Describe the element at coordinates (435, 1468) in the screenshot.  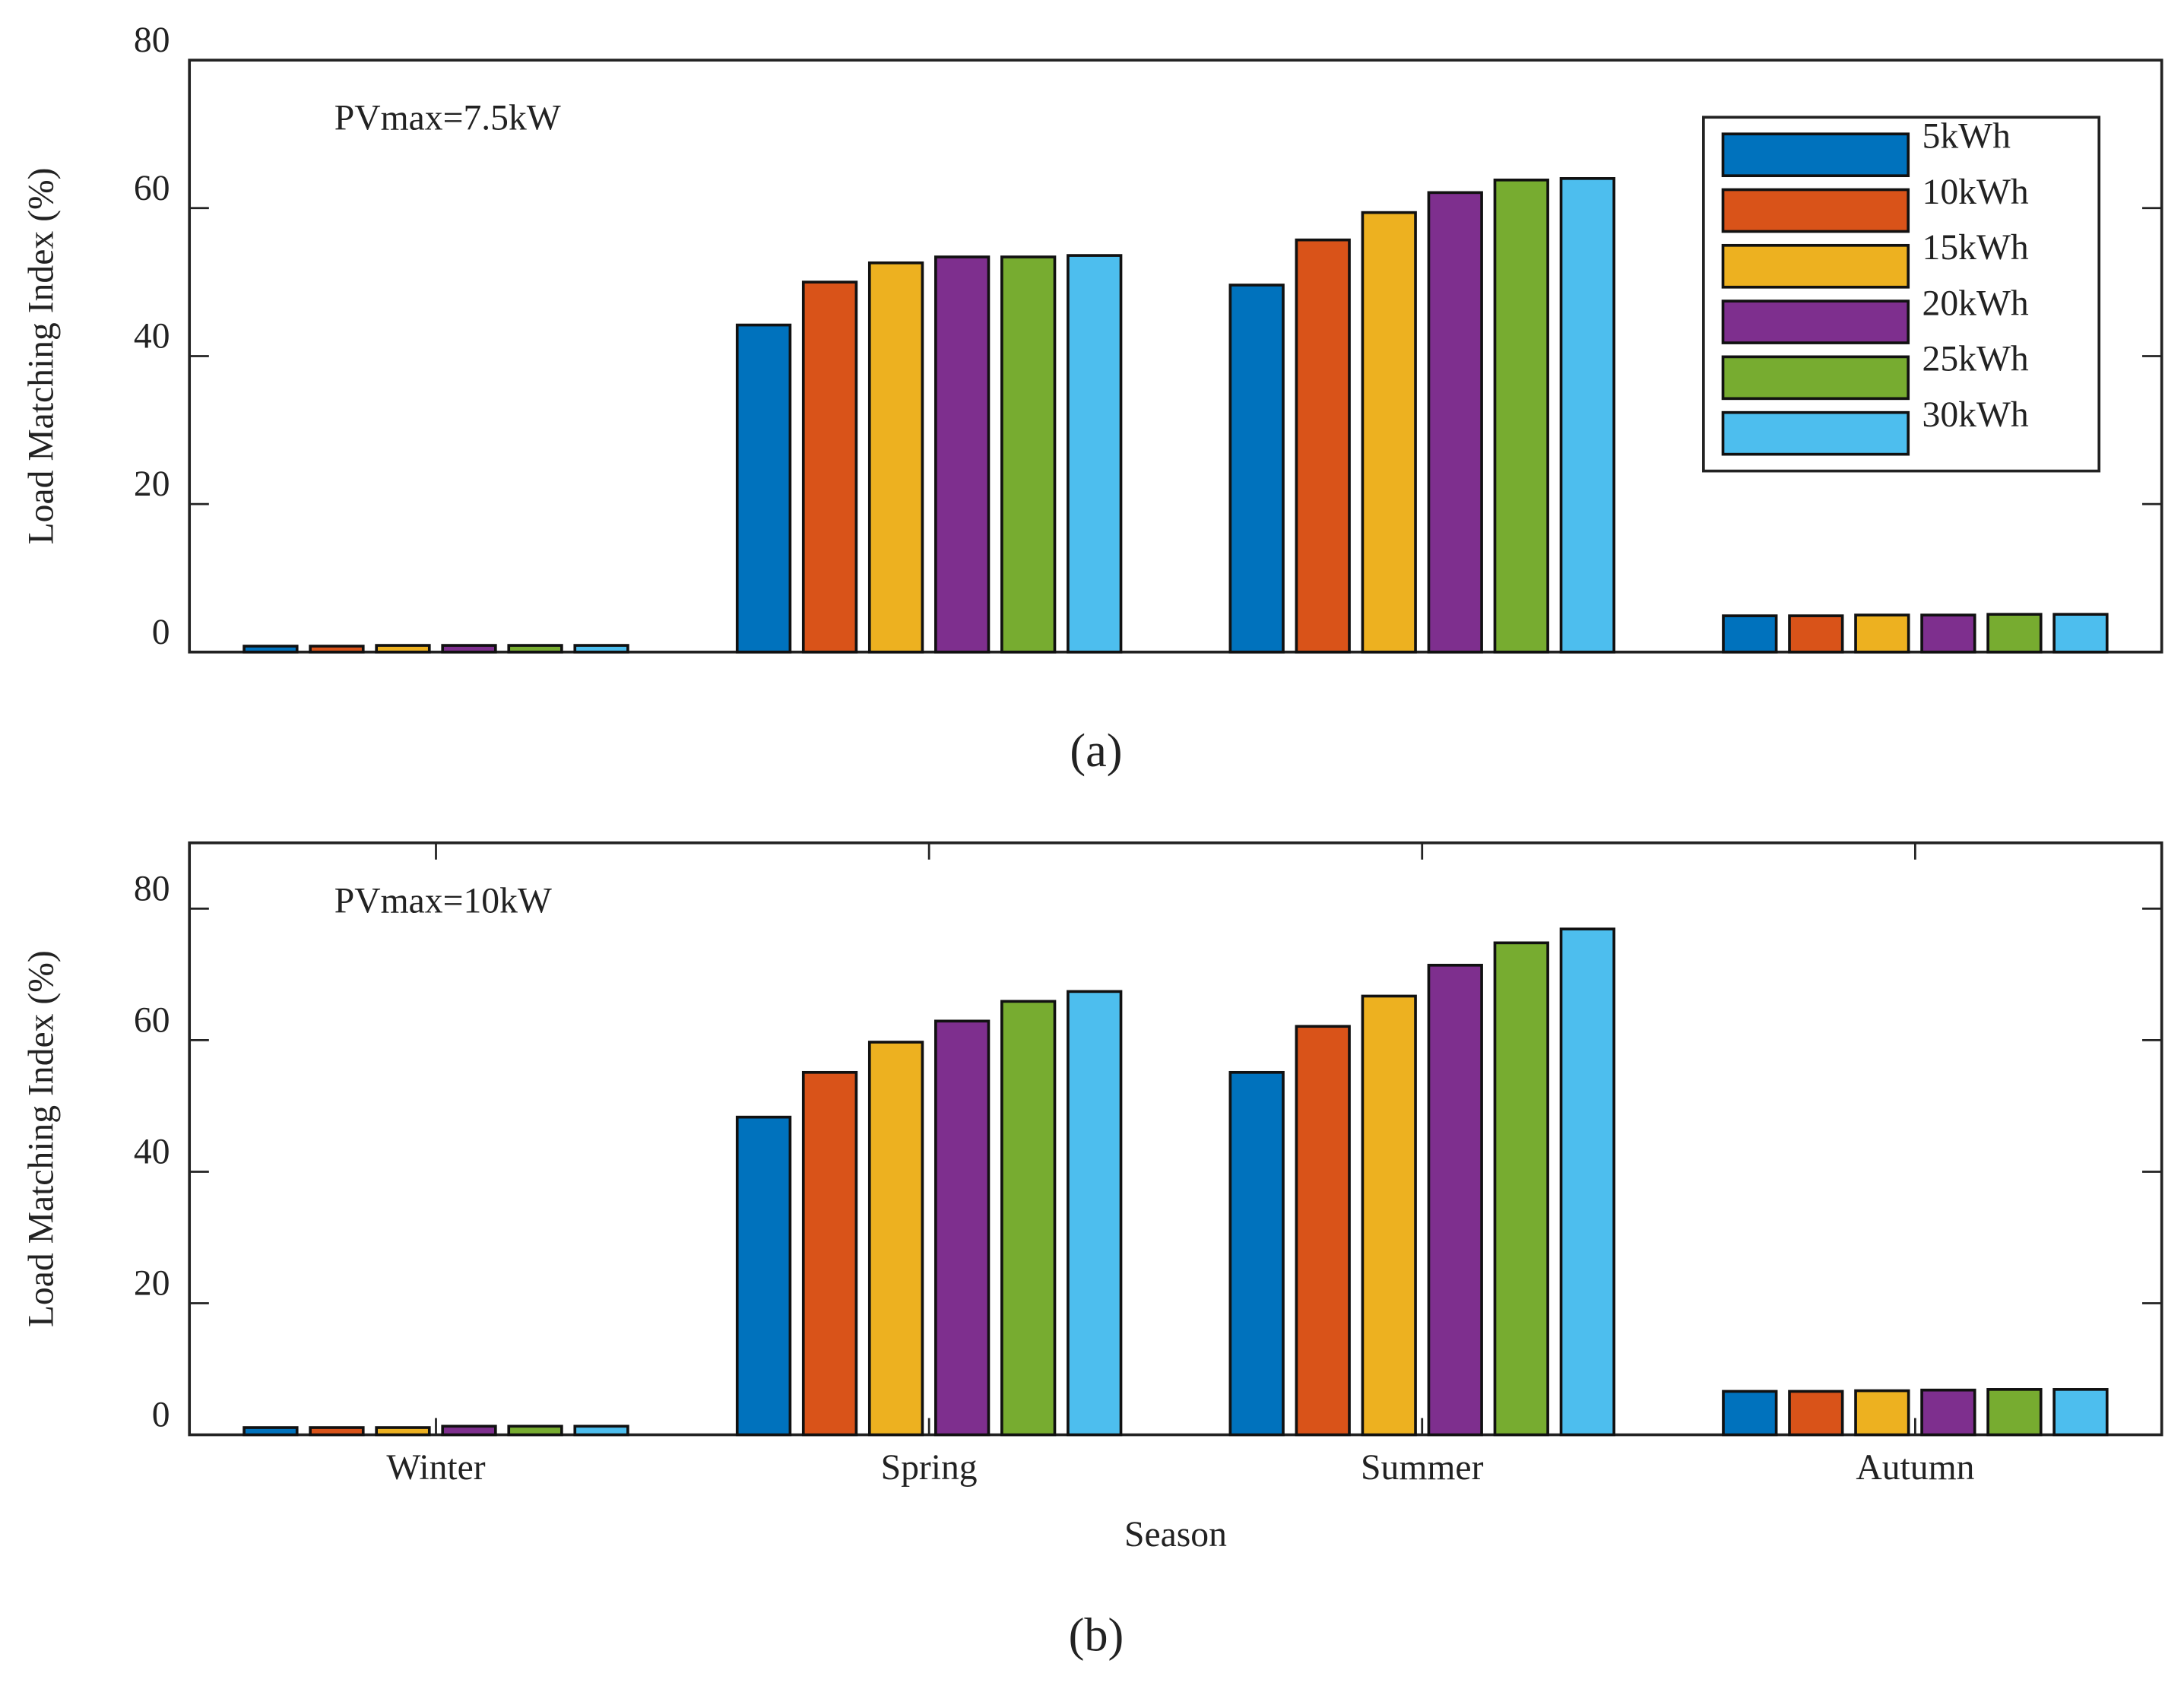
I see `x-tick-label: Winter` at that location.